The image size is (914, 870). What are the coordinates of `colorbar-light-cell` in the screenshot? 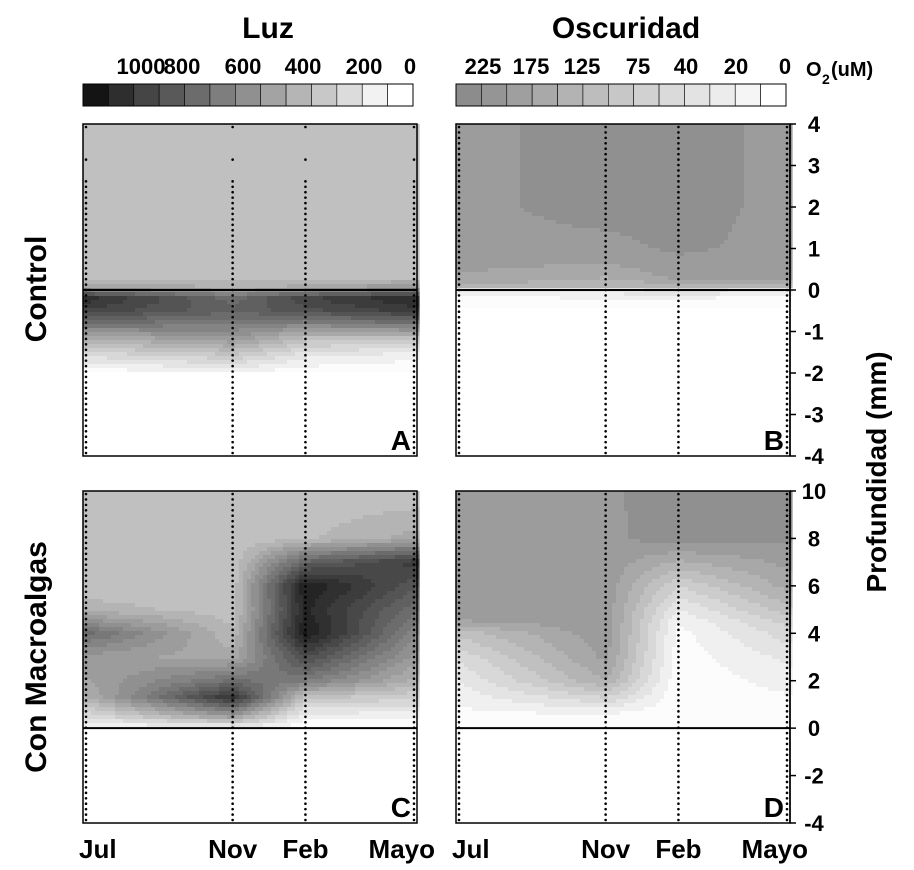 It's located at (247, 95).